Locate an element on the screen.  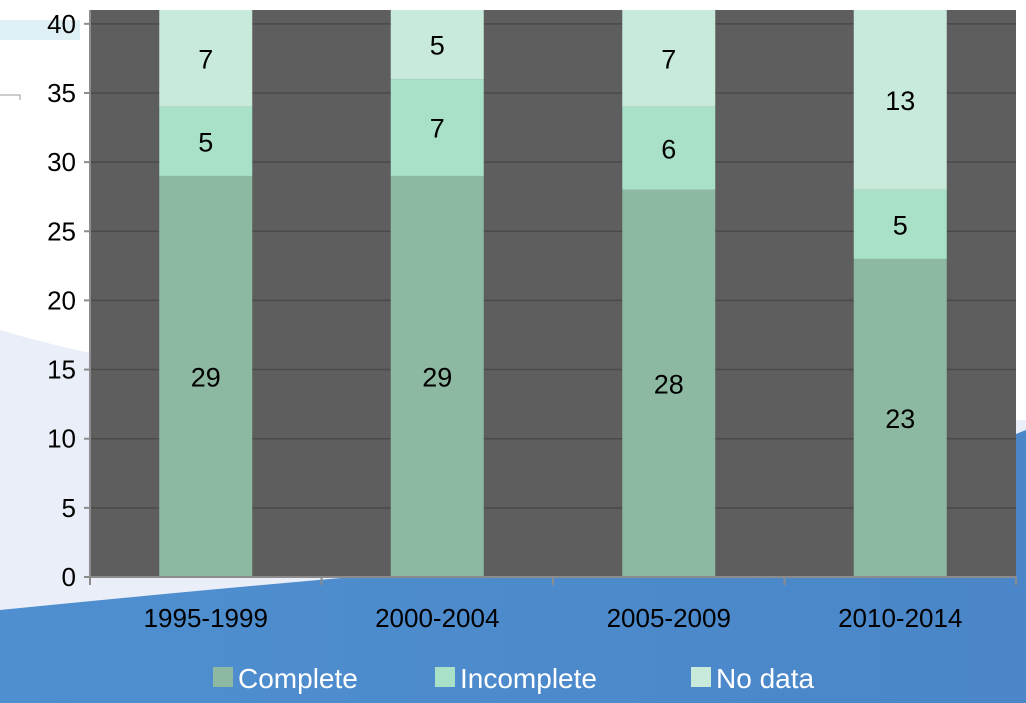
data-label-incomplete-1995-1999: 5 is located at coordinates (205, 142).